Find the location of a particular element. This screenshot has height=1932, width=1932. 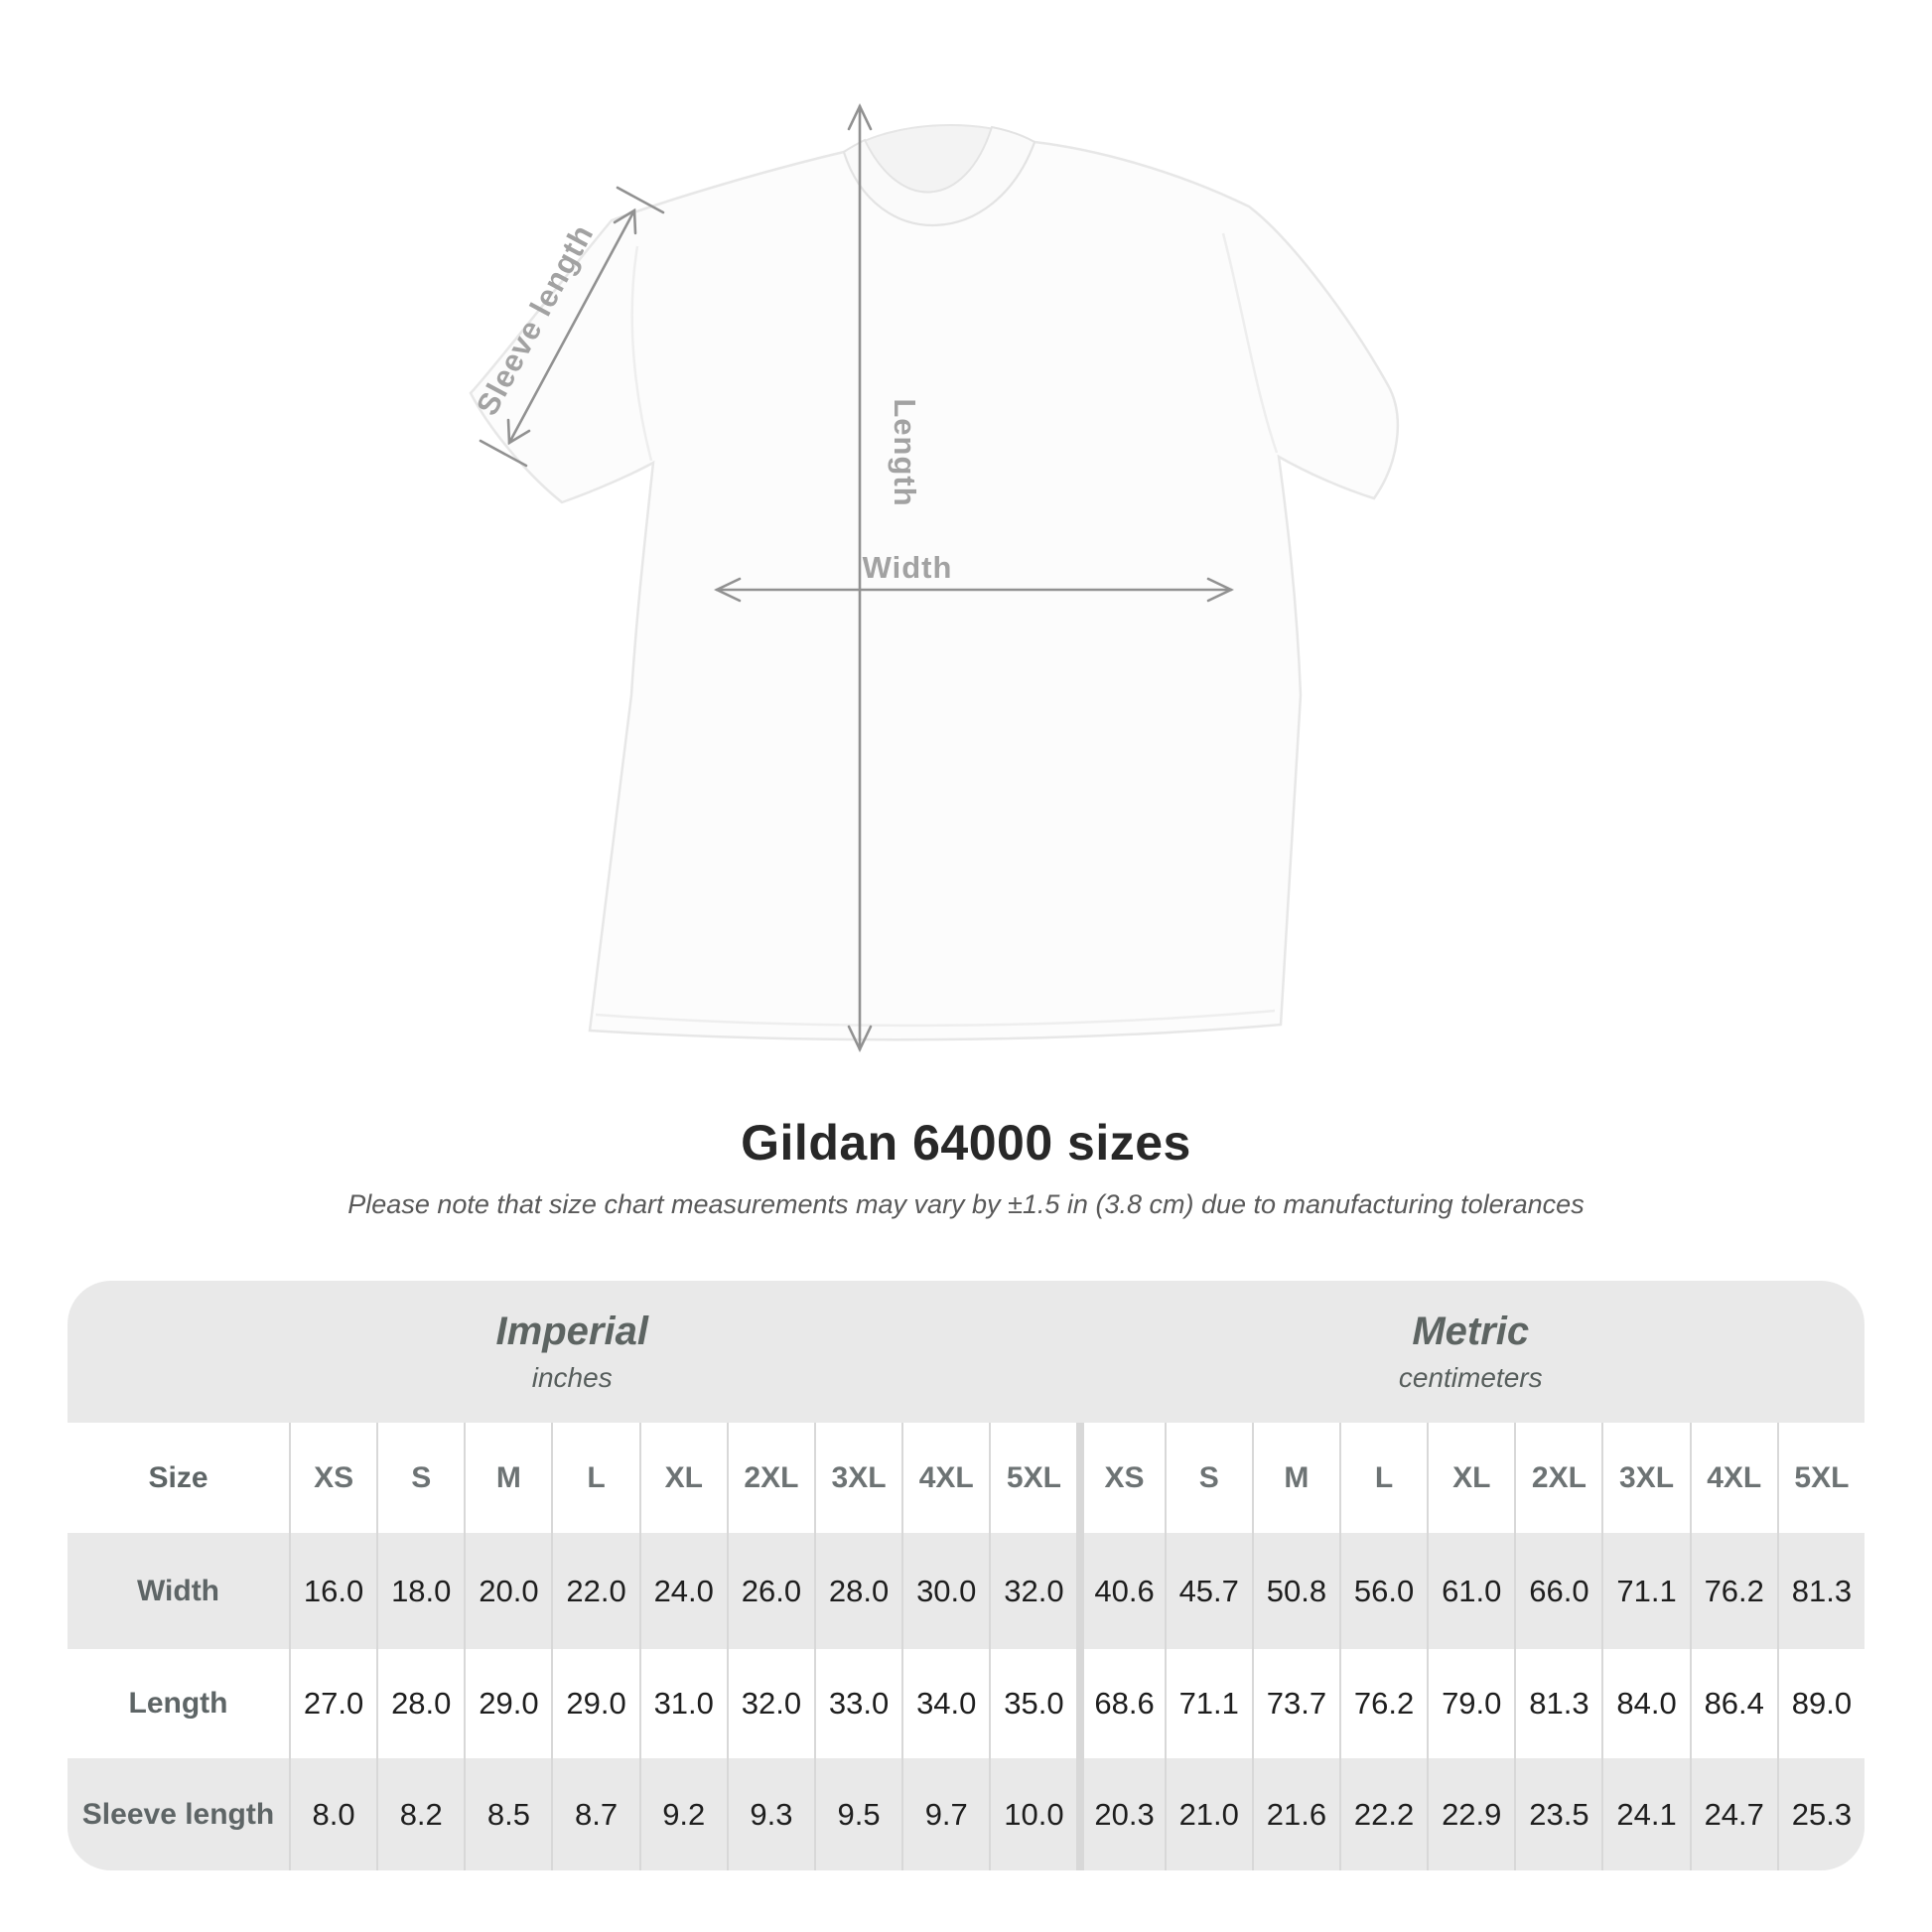

measurement-cell: 31.0 is located at coordinates (683, 1703).